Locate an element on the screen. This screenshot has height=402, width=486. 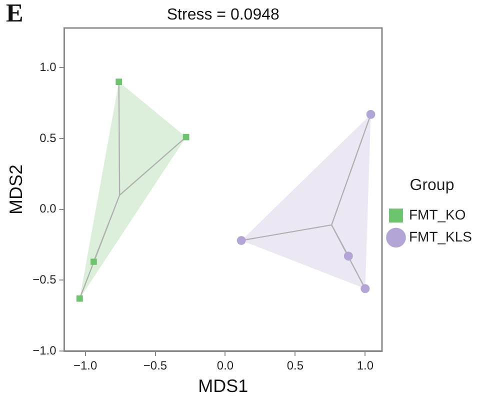
legend-label: FMT_KO is located at coordinates (437, 214).